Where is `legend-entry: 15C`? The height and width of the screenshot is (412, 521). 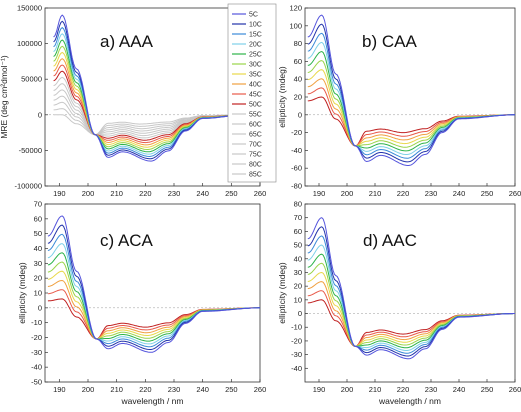
legend-entry: 15C is located at coordinates (255, 35).